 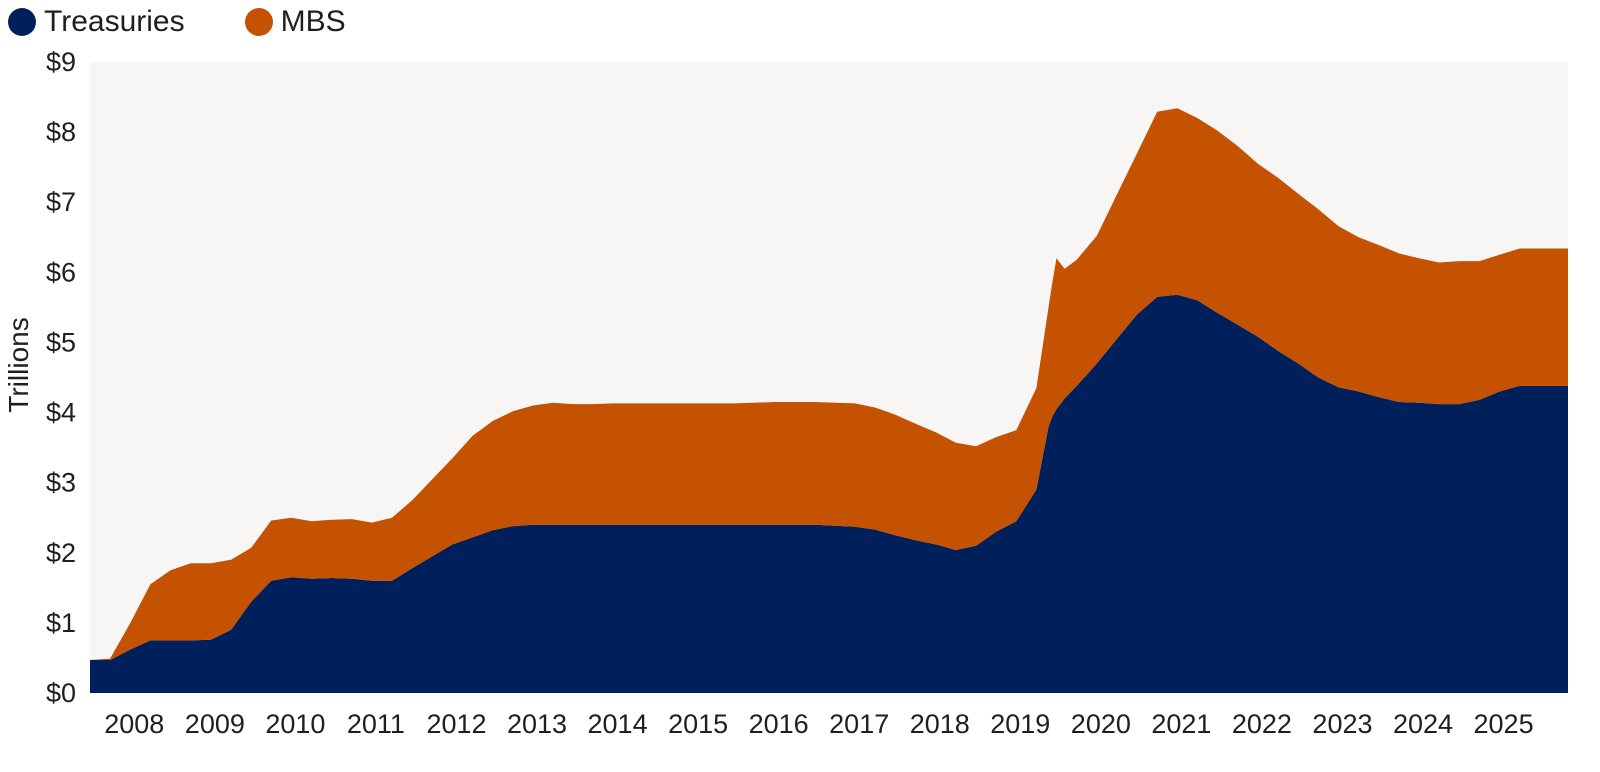 What do you see at coordinates (61, 202) in the screenshot?
I see `y-tick-label: $7` at bounding box center [61, 202].